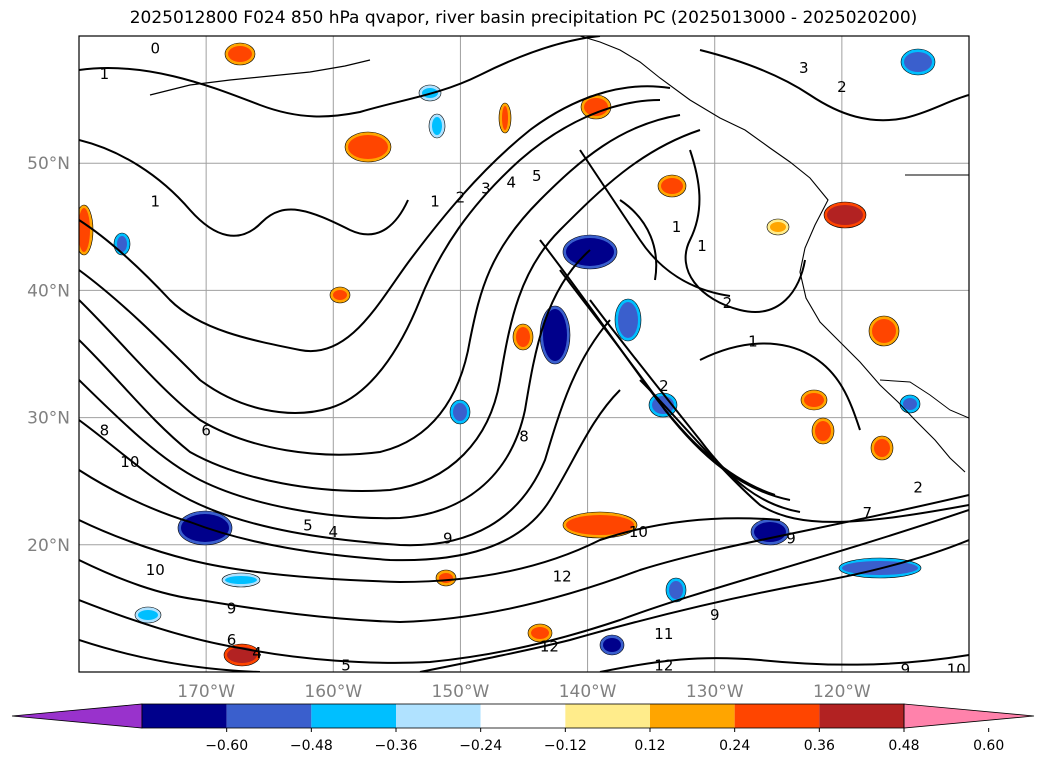  What do you see at coordinates (715, 692) in the screenshot?
I see `lon-label-4: 130°W` at bounding box center [715, 692].